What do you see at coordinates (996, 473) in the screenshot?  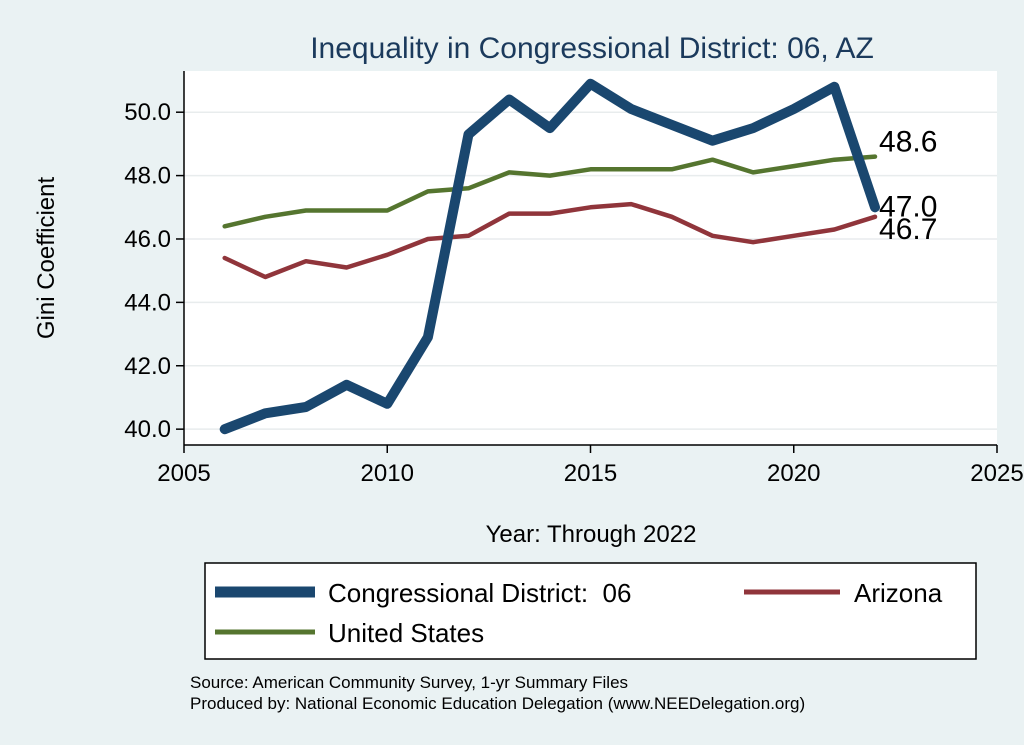 I see `x-tick-label: 2025` at bounding box center [996, 473].